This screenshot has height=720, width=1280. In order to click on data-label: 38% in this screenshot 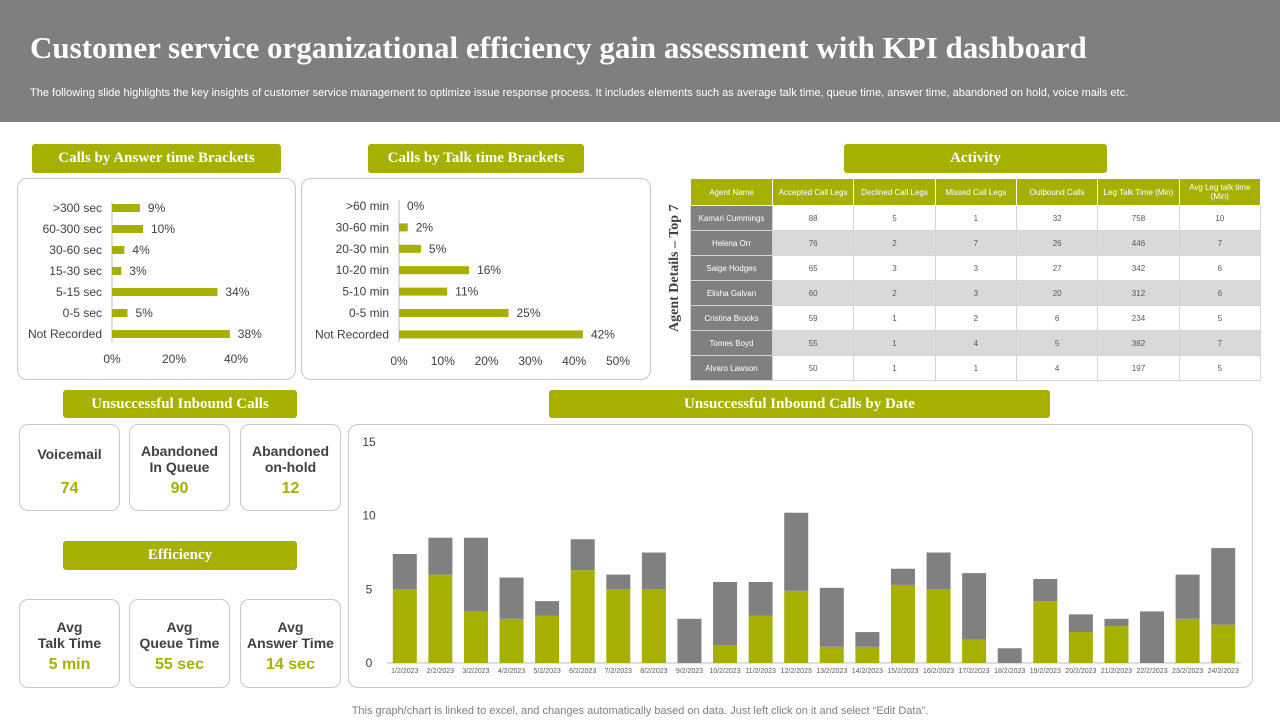, I will do `click(250, 334)`.